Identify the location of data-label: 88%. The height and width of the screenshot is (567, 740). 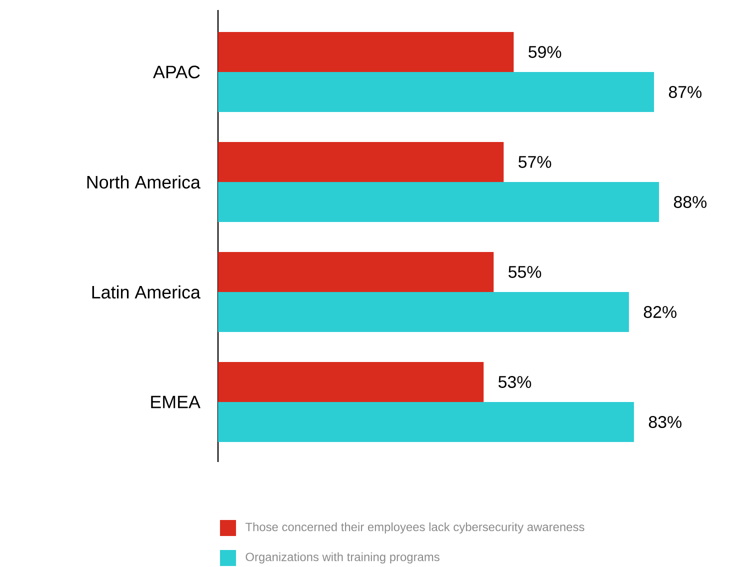
(690, 202).